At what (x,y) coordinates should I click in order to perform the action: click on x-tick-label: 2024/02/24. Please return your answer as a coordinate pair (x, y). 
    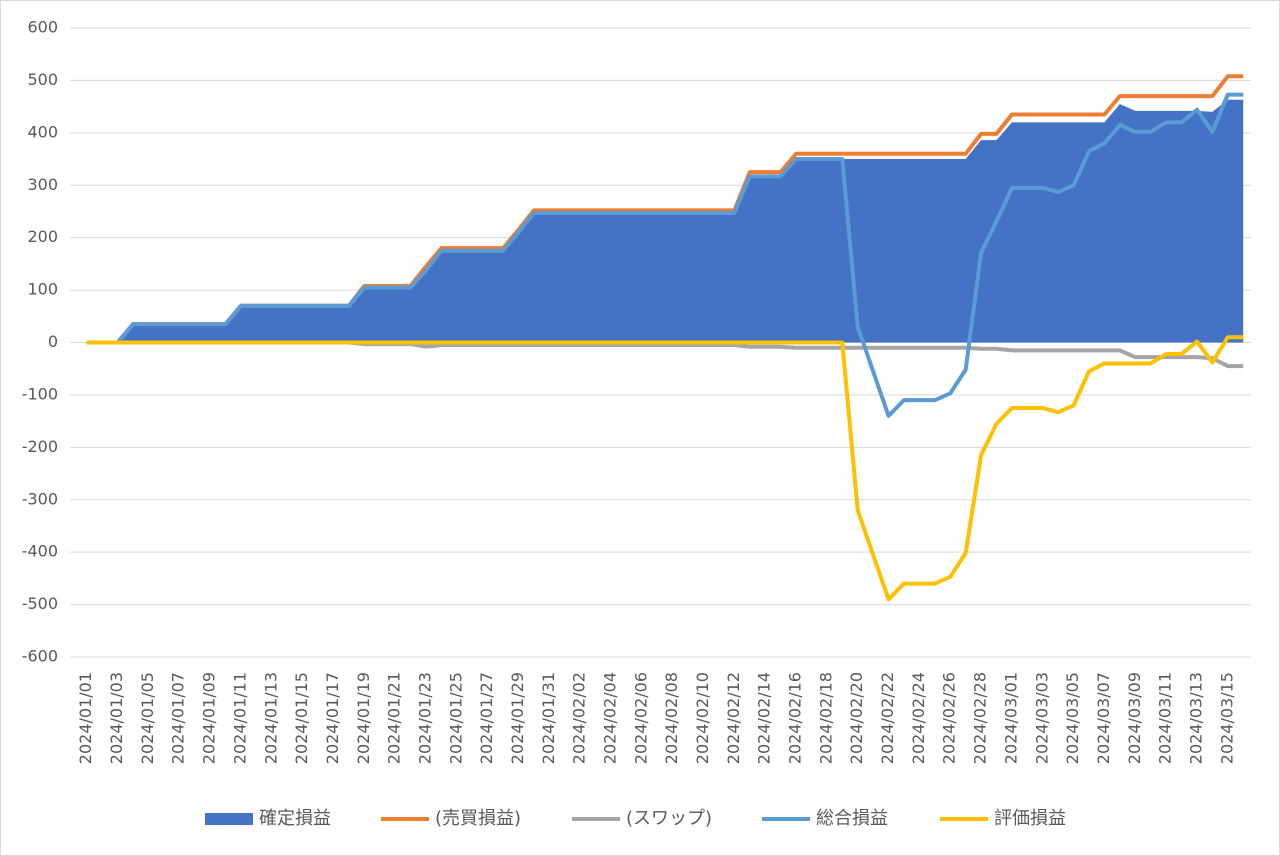
    Looking at the image, I should click on (918, 718).